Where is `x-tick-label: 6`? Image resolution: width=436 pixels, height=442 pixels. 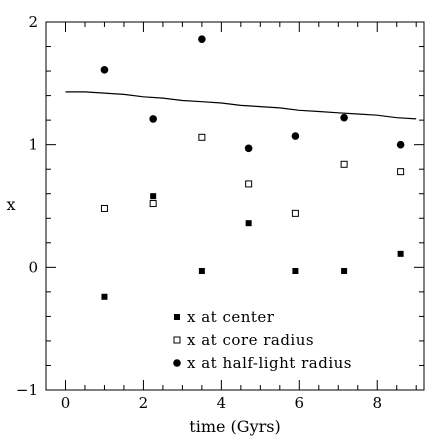 x-tick-label: 6 is located at coordinates (300, 403).